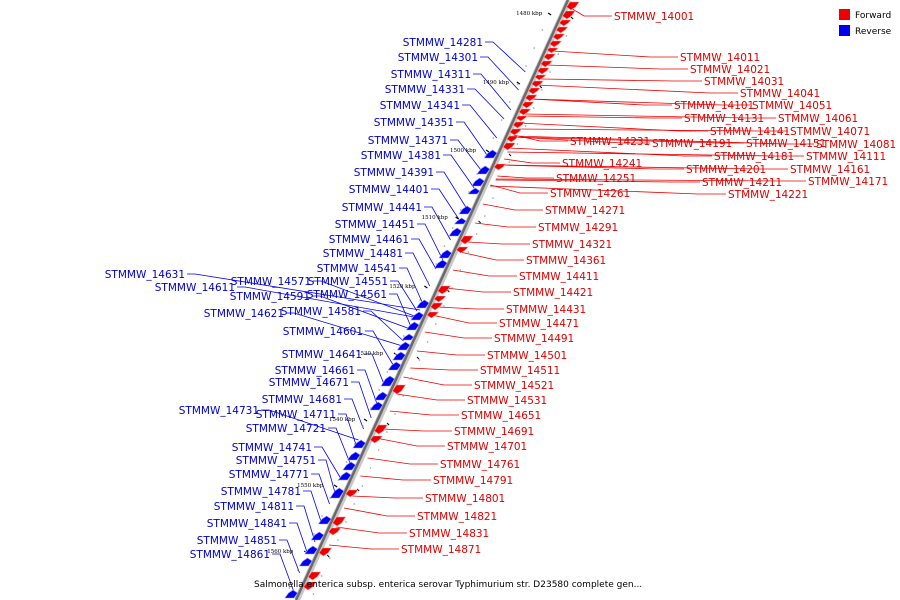 The width and height of the screenshot is (900, 600). What do you see at coordinates (269, 475) in the screenshot?
I see `reverse-gene-label: STMMW_14771` at bounding box center [269, 475].